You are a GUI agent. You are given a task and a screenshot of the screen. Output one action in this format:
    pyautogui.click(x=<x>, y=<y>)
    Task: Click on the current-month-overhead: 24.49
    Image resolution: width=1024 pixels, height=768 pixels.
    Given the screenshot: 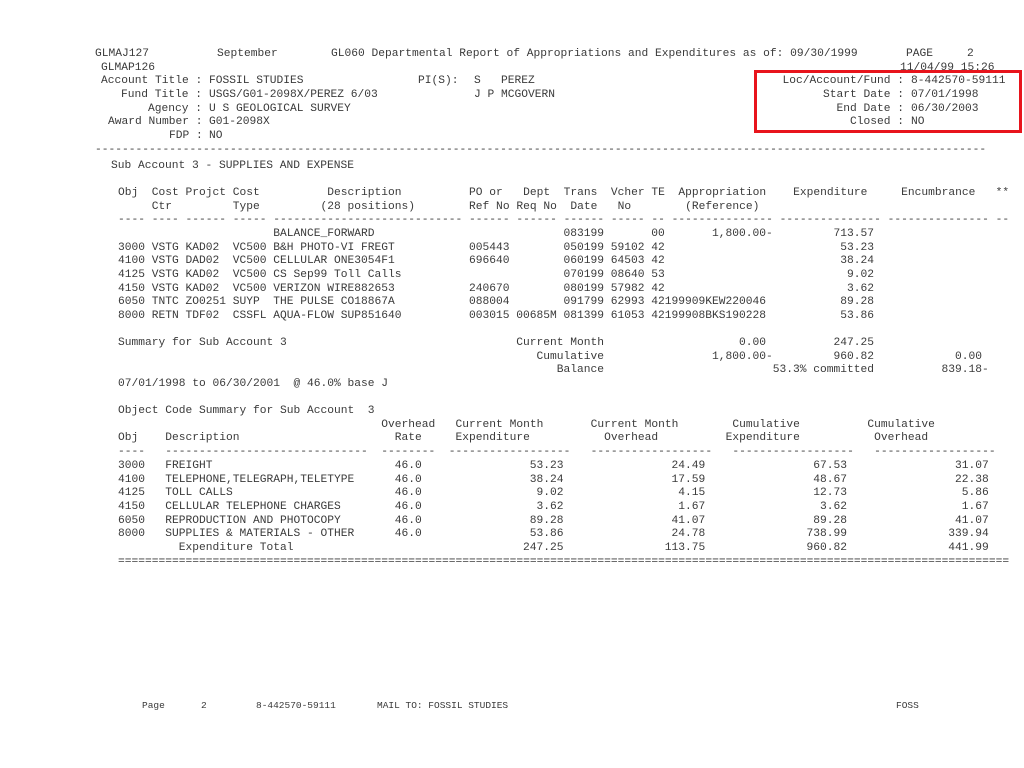 What is the action you would take?
    pyautogui.click(x=688, y=466)
    